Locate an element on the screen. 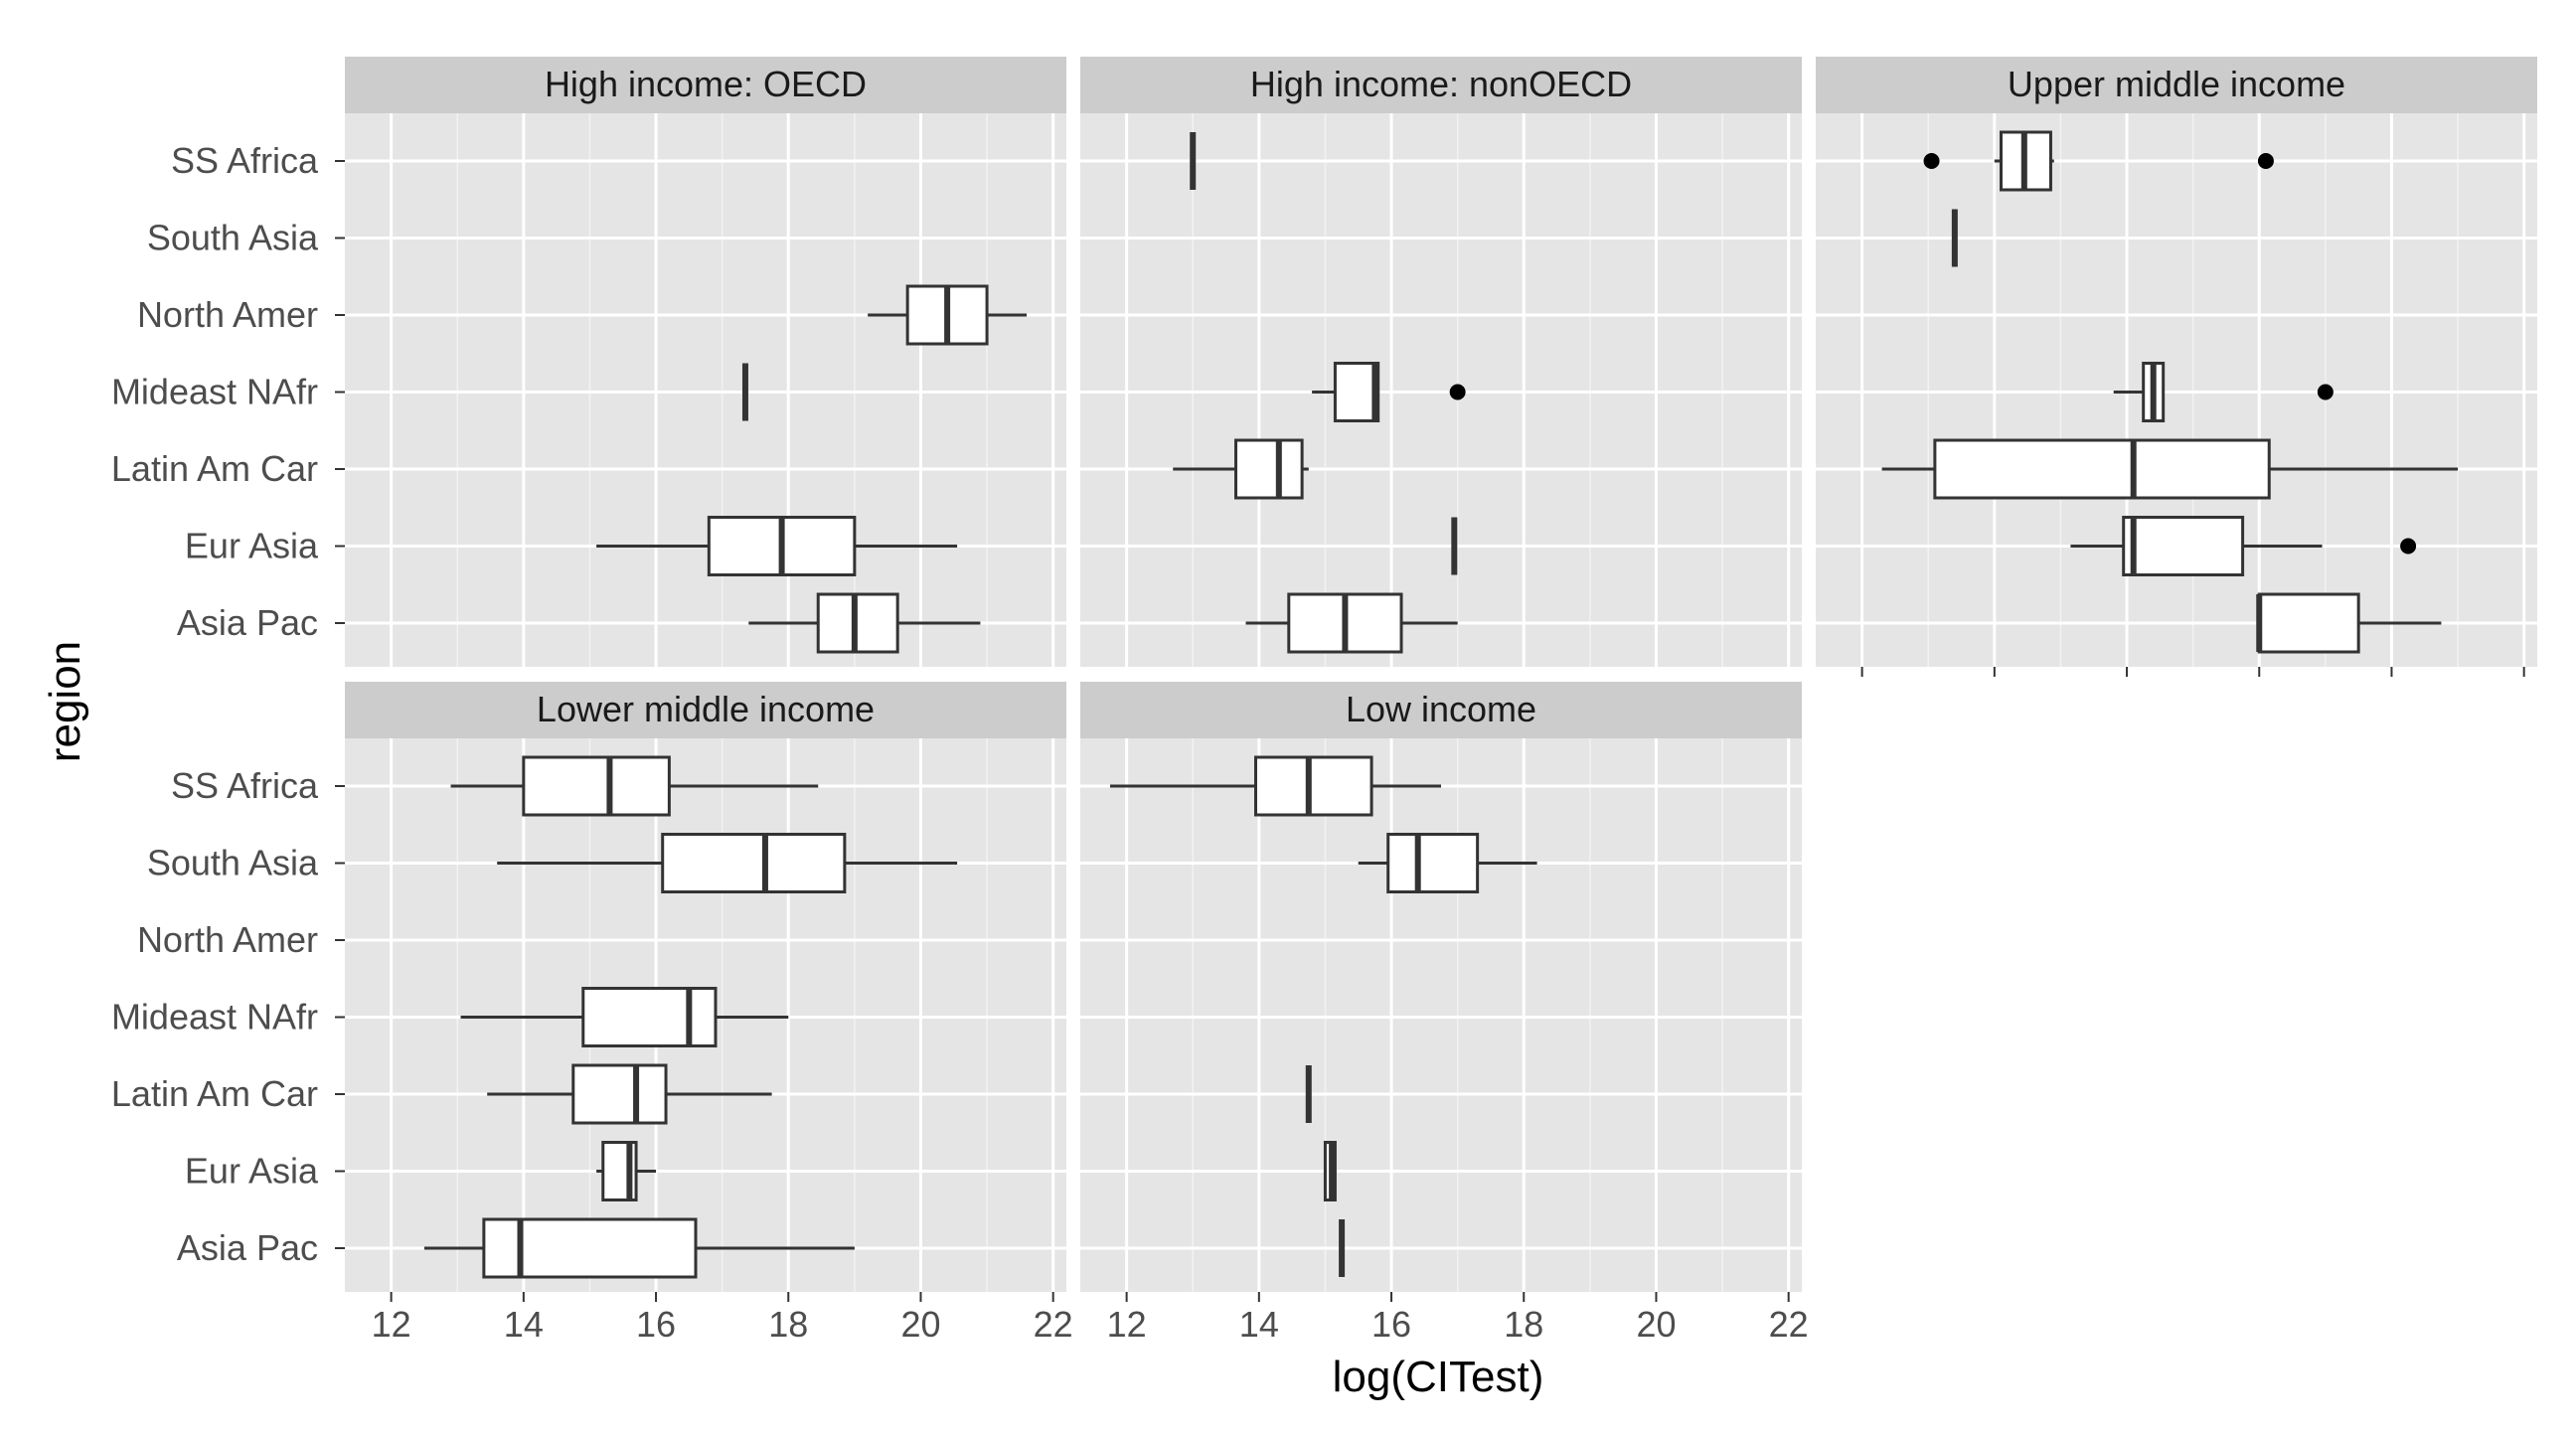 This screenshot has width=2576, height=1436. panel-4-box-asia-pac is located at coordinates (639, 1248).